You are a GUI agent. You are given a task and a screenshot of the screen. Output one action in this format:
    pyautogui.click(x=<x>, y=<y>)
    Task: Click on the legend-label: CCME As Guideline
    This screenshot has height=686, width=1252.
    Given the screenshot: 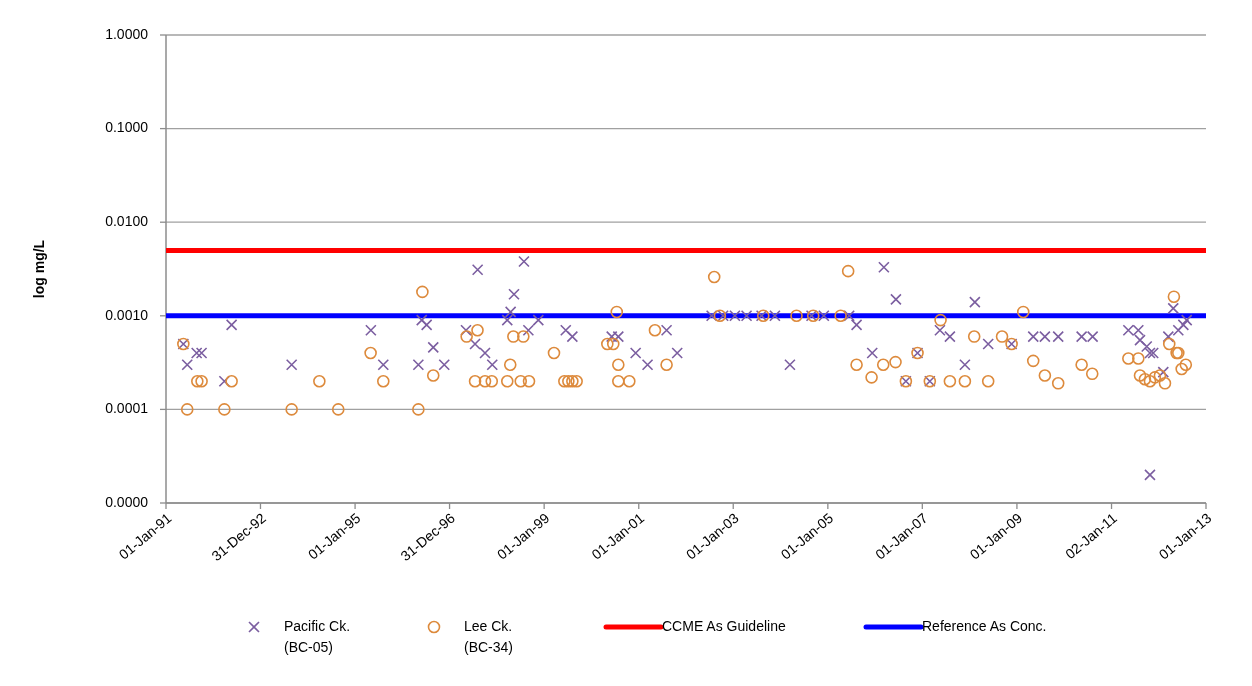 What is the action you would take?
    pyautogui.click(x=724, y=625)
    